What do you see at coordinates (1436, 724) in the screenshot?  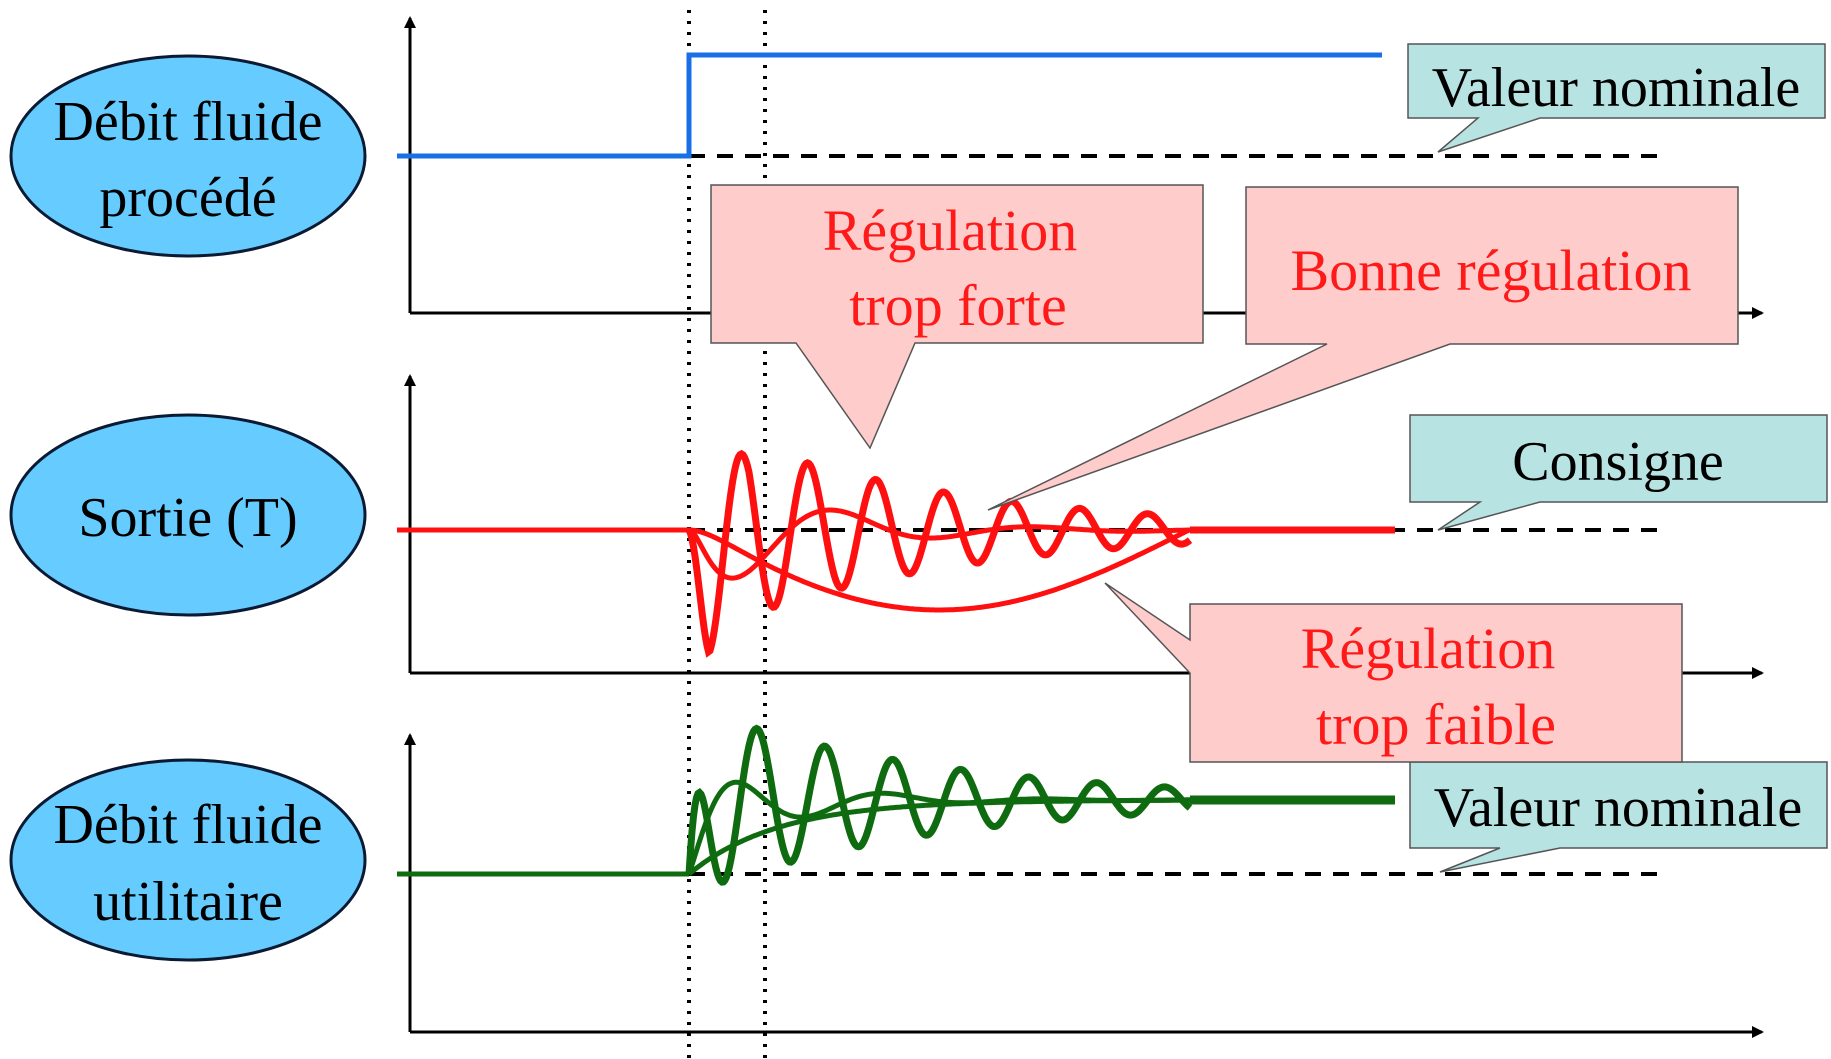 I see `callout-too-weak-line2: trop faible` at bounding box center [1436, 724].